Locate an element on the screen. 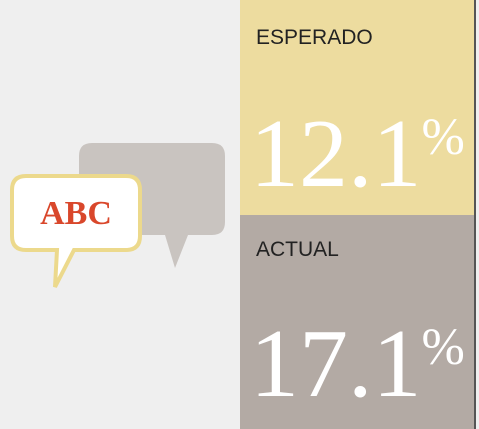 The height and width of the screenshot is (429, 479). panel-value: 12.1% is located at coordinates (357, 154).